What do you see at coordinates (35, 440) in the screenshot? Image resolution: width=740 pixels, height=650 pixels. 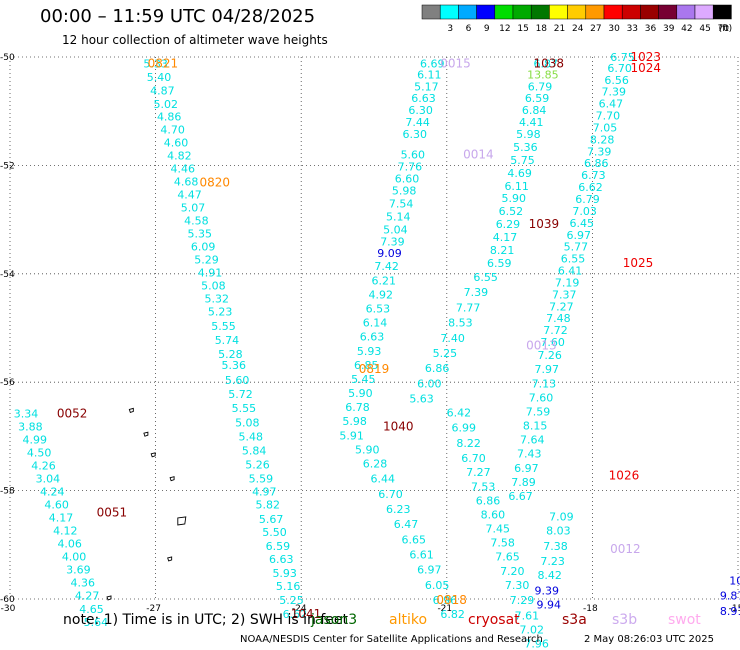 I see `swh-value-label: 4.99` at bounding box center [35, 440].